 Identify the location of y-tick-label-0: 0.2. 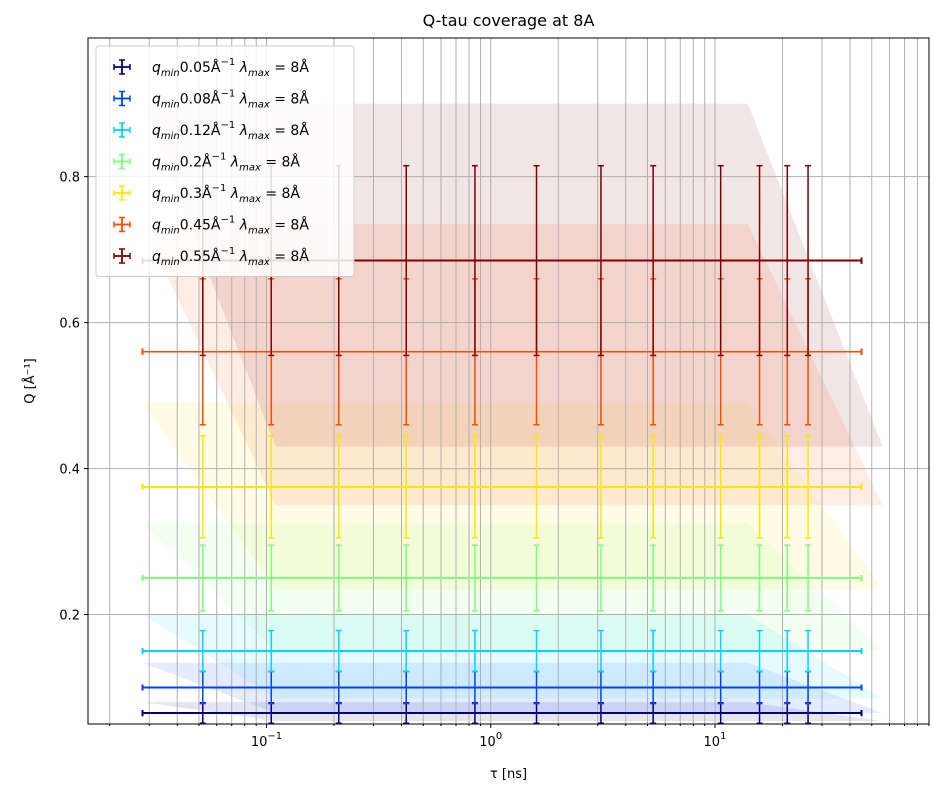
(69, 616).